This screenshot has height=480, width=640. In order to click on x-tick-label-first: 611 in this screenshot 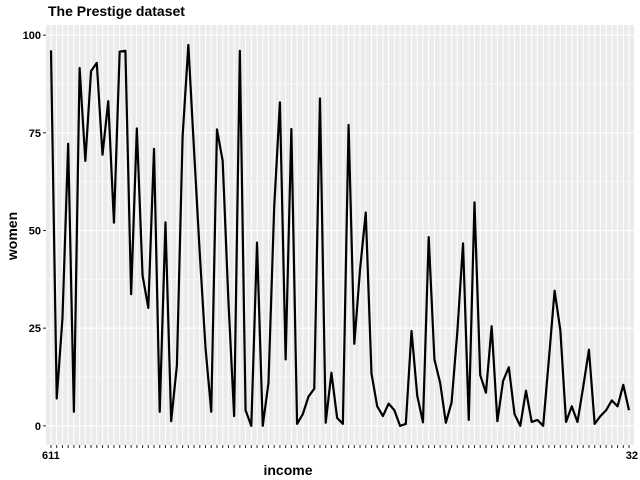, I will do `click(51, 456)`.